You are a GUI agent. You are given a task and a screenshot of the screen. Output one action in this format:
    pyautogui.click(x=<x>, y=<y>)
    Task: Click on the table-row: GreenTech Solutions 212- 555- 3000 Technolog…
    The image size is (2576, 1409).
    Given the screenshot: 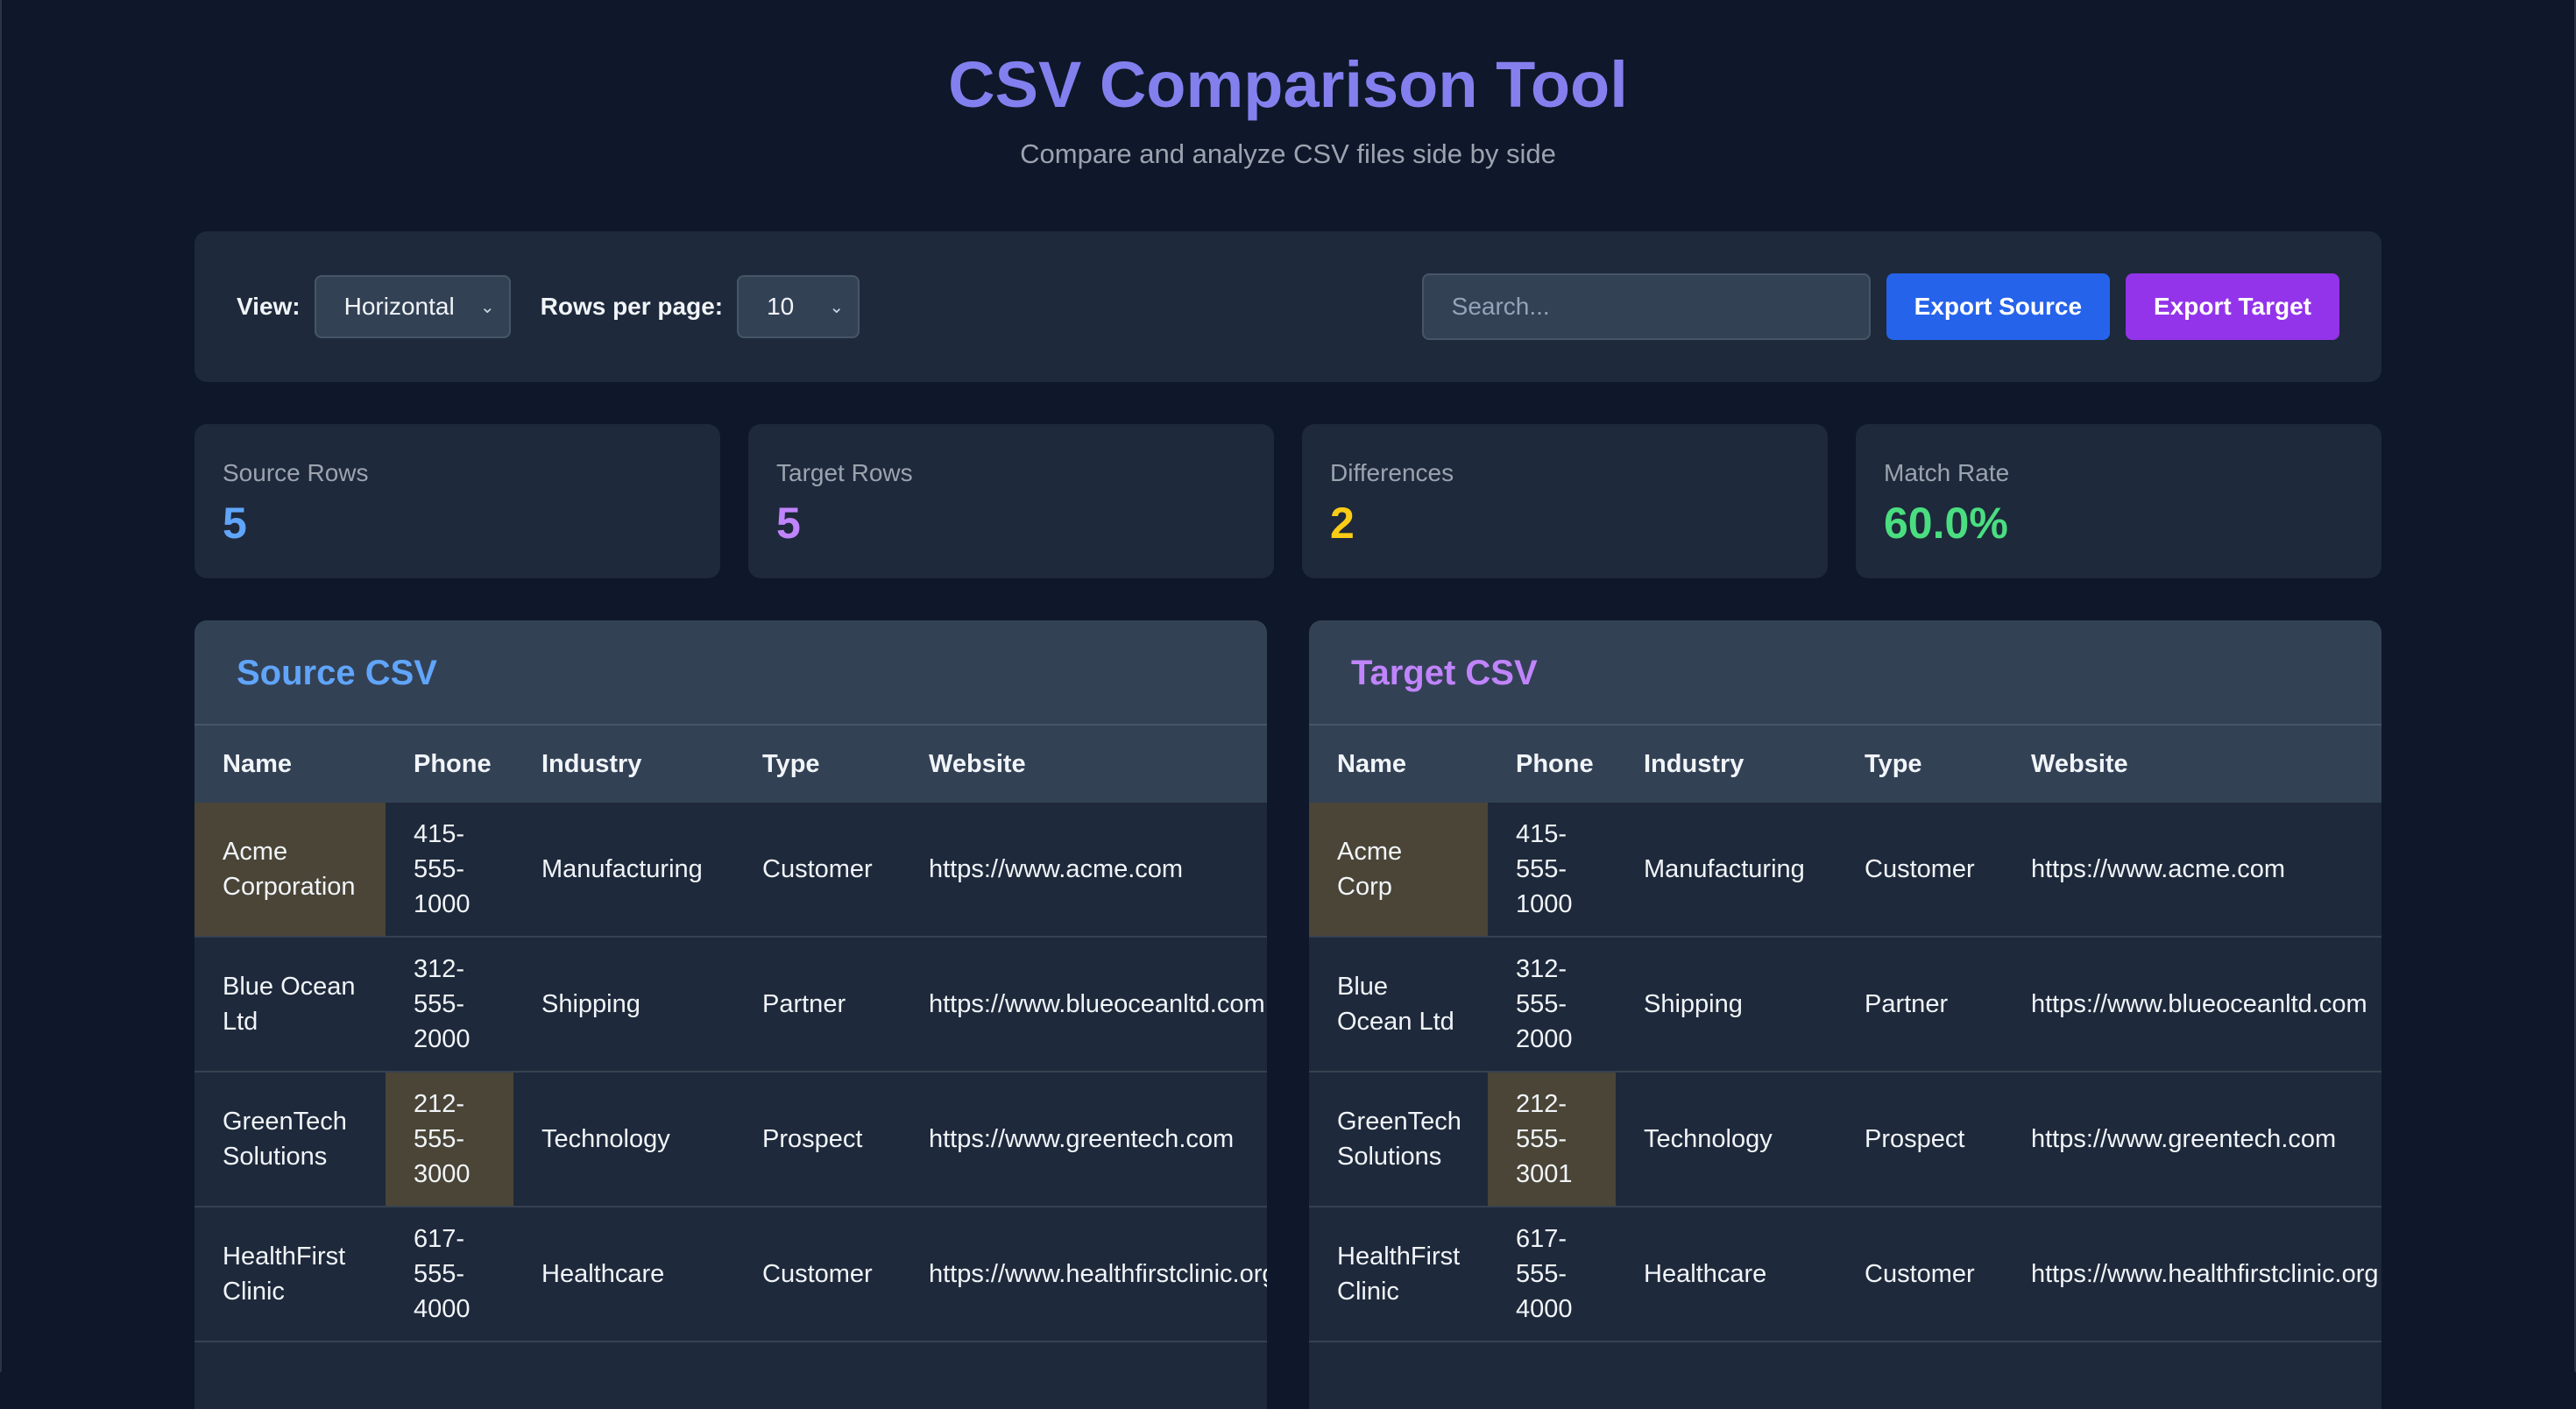 What is the action you would take?
    pyautogui.click(x=731, y=1139)
    